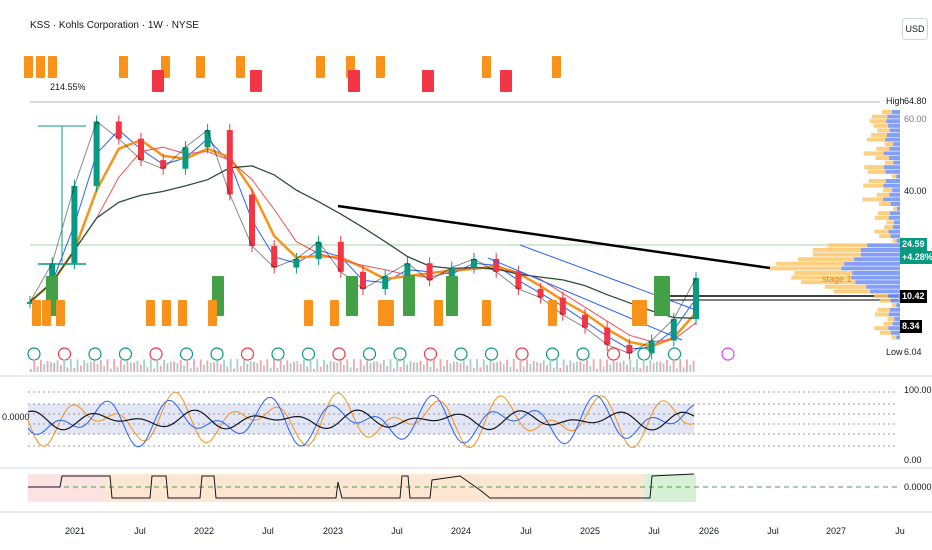  What do you see at coordinates (895, 101) in the screenshot?
I see `high-label: High` at bounding box center [895, 101].